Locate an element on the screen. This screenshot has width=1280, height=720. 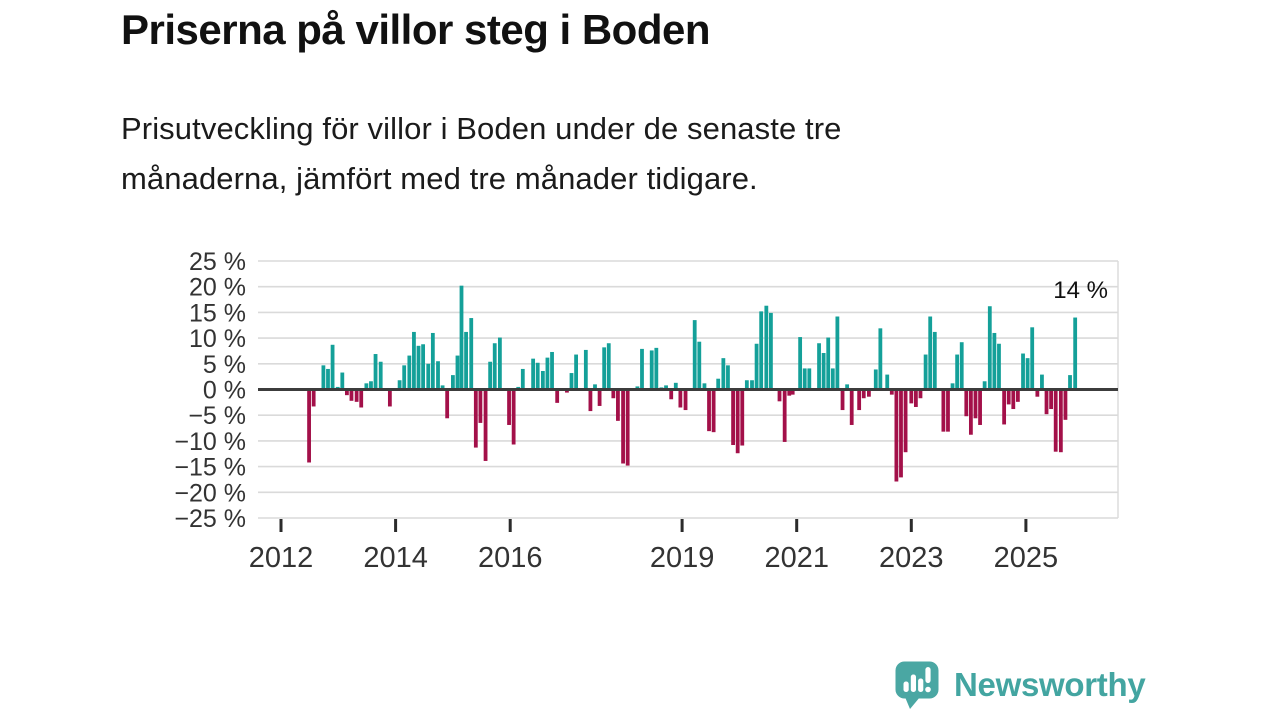
x-axis-tick-label: 2019 is located at coordinates (682, 558).